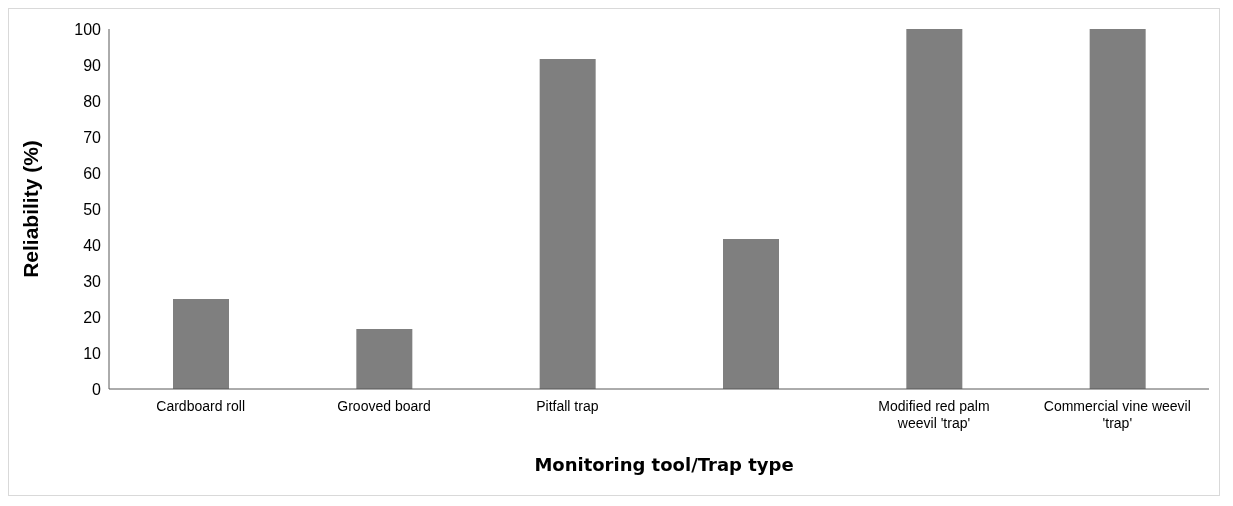  What do you see at coordinates (31, 209) in the screenshot?
I see `y-axis-title: Reliability (%)` at bounding box center [31, 209].